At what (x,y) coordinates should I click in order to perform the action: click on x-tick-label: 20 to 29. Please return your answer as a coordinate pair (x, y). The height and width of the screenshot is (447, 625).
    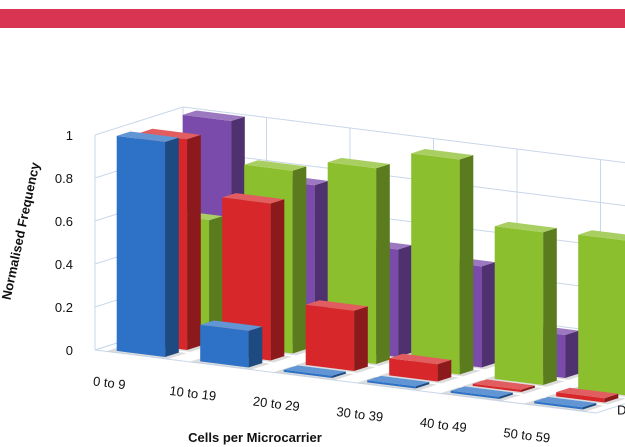
    Looking at the image, I should click on (276, 404).